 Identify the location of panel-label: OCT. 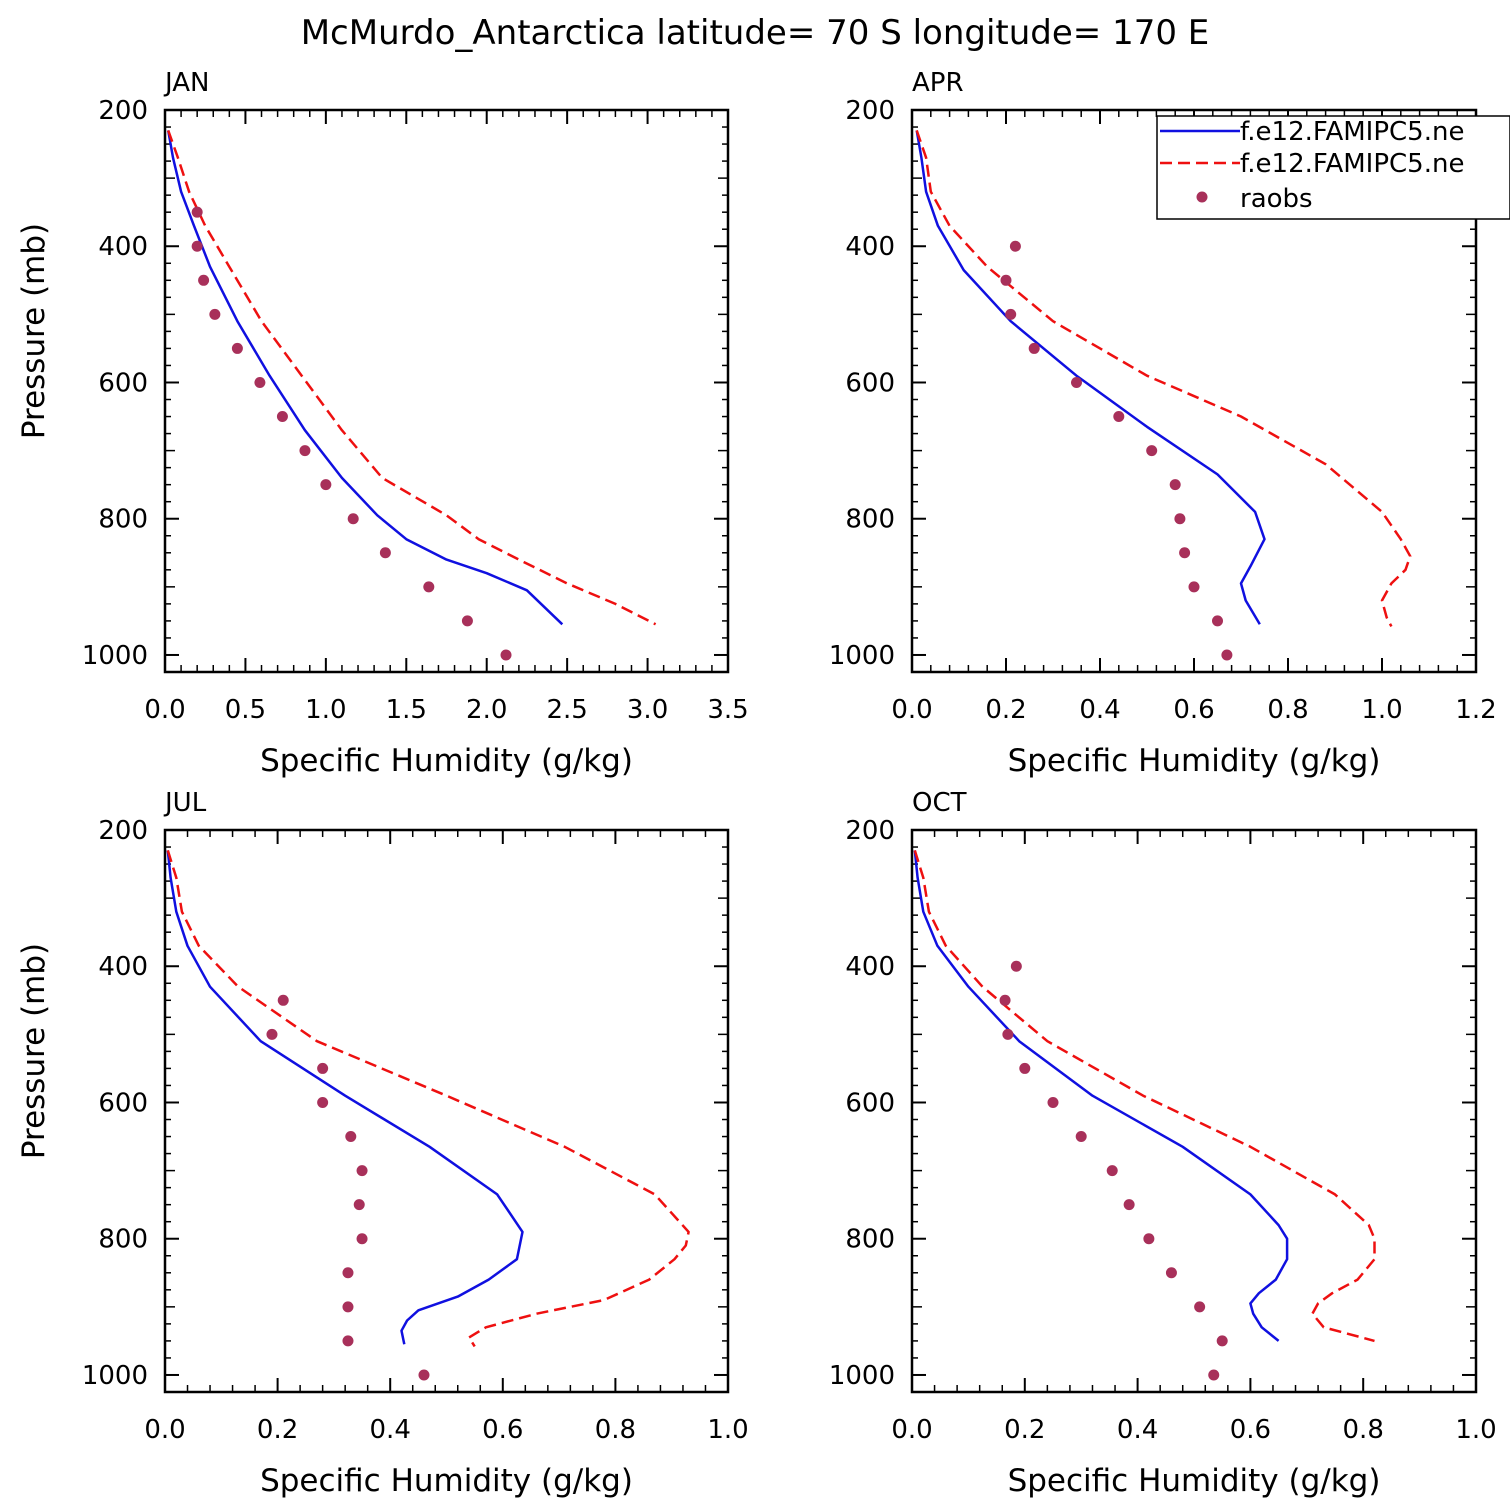
(939, 803).